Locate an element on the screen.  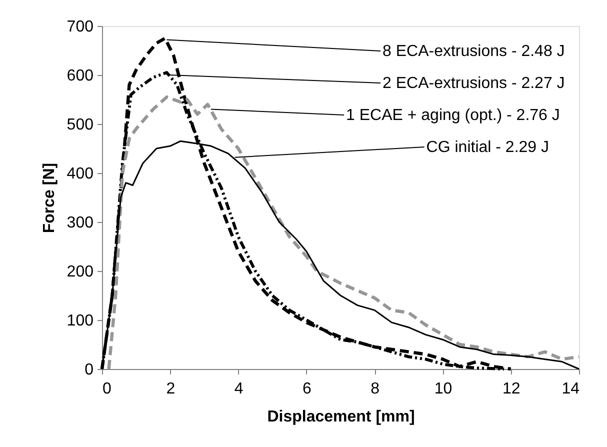
x-tick-label: 8 is located at coordinates (375, 389).